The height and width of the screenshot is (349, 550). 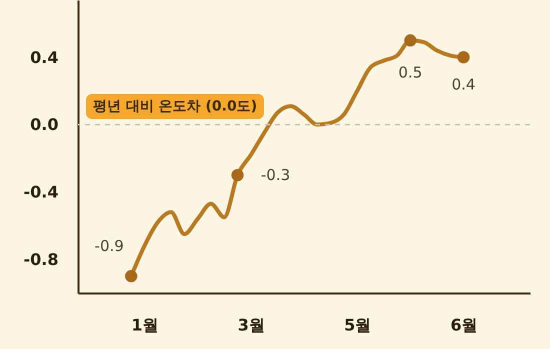 I want to click on y-tick-label: -0.4, so click(x=41, y=192).